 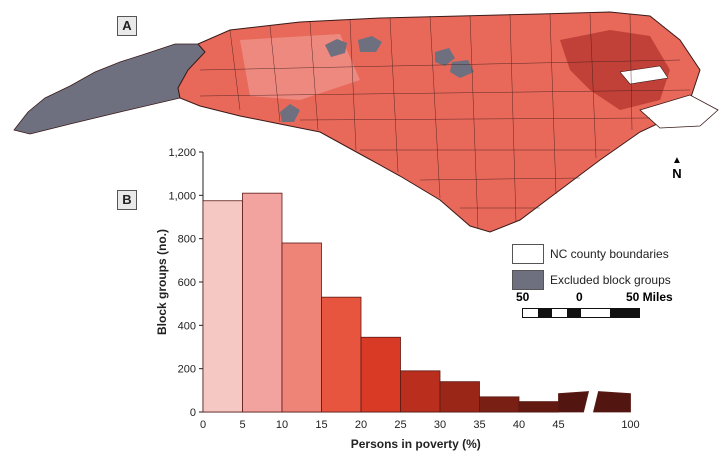 What do you see at coordinates (677, 160) in the screenshot?
I see `north-arrow-icon: ▲` at bounding box center [677, 160].